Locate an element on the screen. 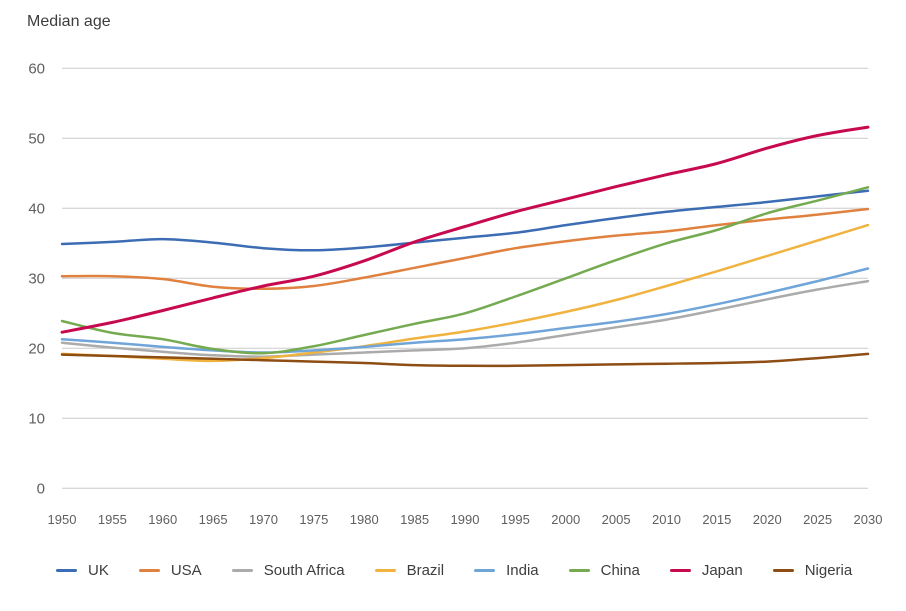 The height and width of the screenshot is (611, 906). legend-item-india: India is located at coordinates (506, 570).